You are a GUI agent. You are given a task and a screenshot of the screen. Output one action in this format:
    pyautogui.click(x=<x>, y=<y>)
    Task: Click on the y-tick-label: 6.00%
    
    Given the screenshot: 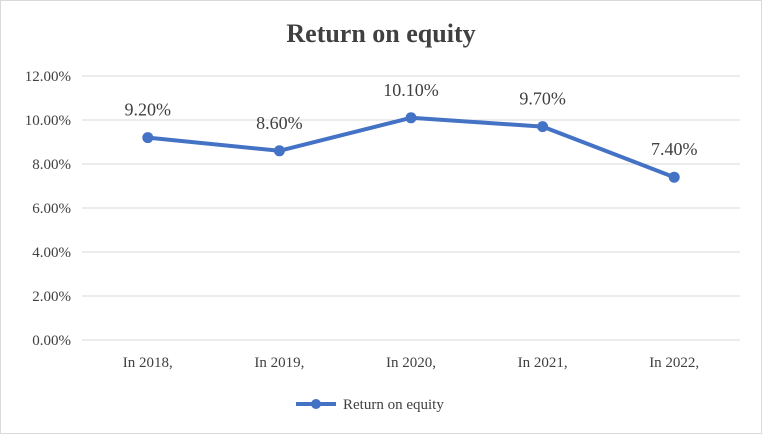 What is the action you would take?
    pyautogui.click(x=51, y=209)
    